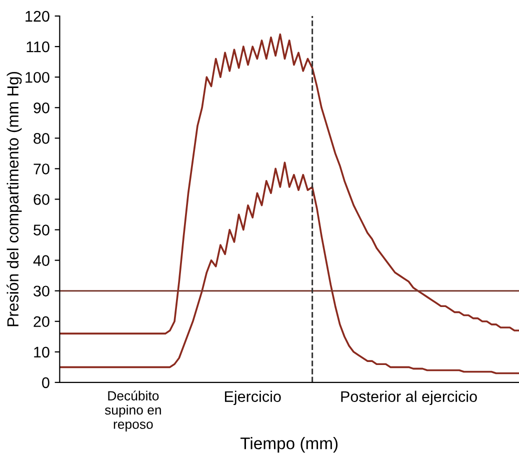 This screenshot has height=458, width=519. I want to click on y-tick-label: 20, so click(42, 322).